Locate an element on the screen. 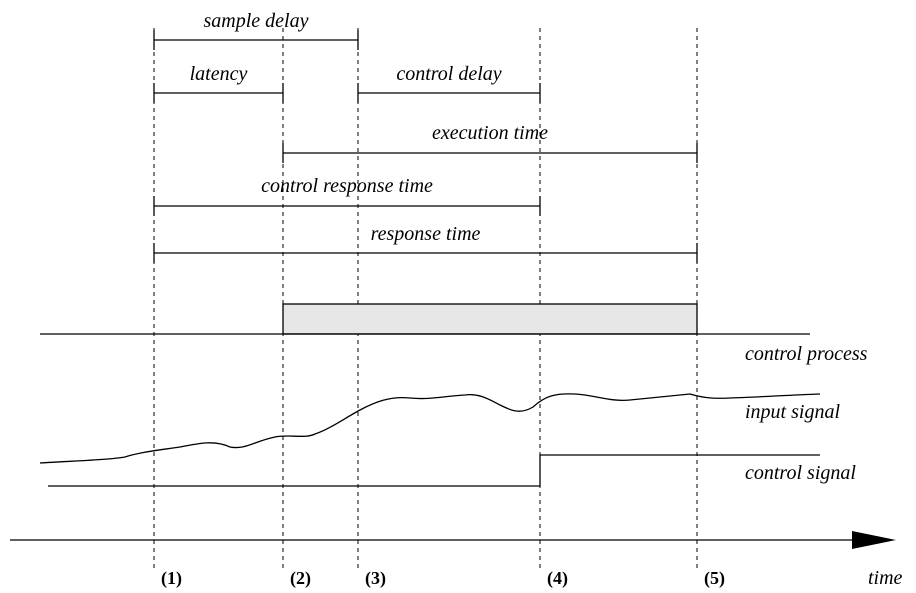 This screenshot has width=916, height=593. time-point-label: (3) is located at coordinates (375, 578).